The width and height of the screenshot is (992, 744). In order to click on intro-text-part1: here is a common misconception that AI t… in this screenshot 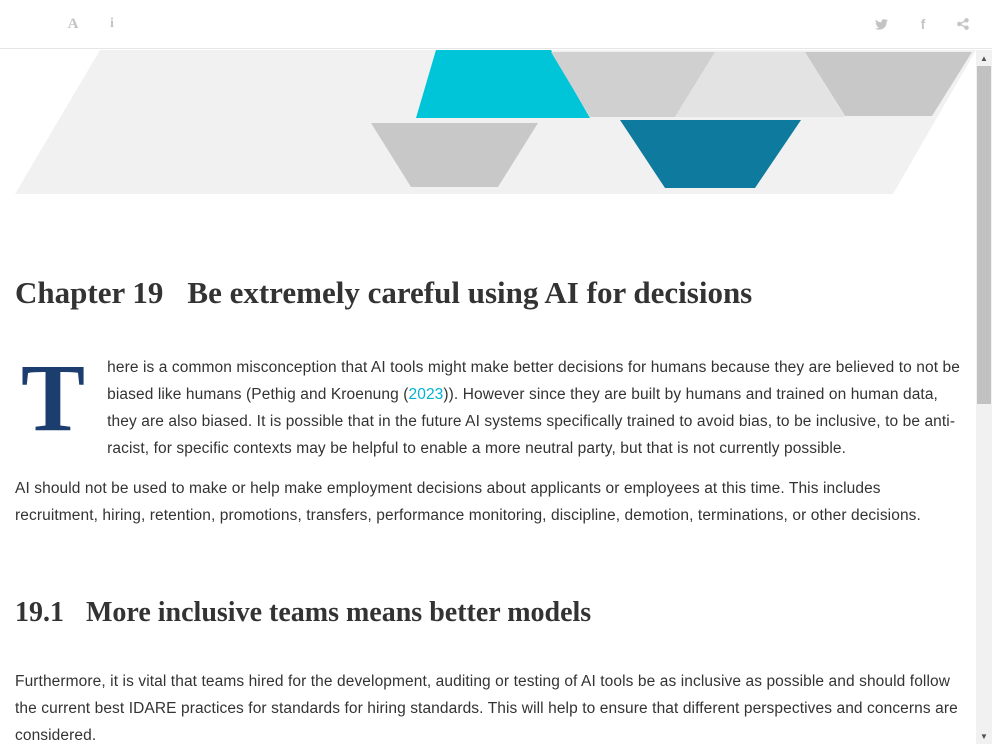, I will do `click(533, 381)`.